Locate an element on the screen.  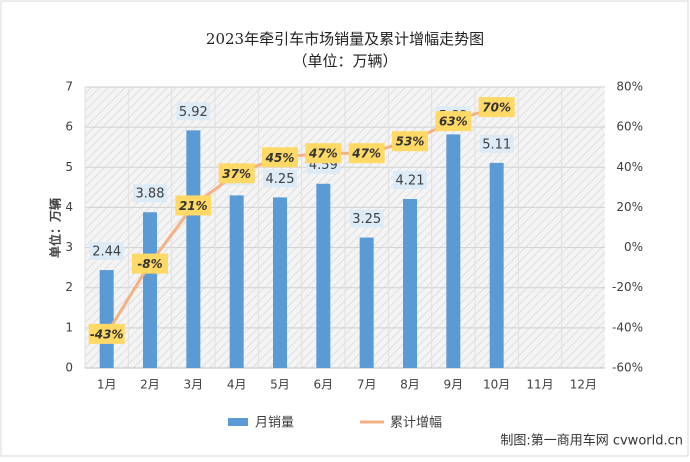
legend-label: 月销量 is located at coordinates (274, 423).